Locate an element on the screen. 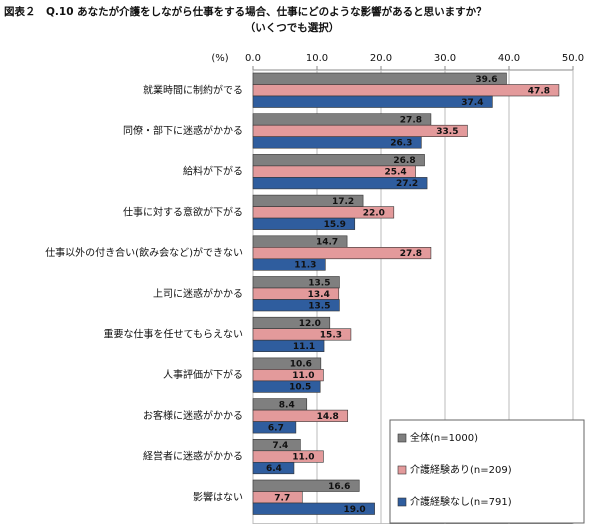 The height and width of the screenshot is (524, 593). y-tick-label: 影響はない is located at coordinates (218, 496).